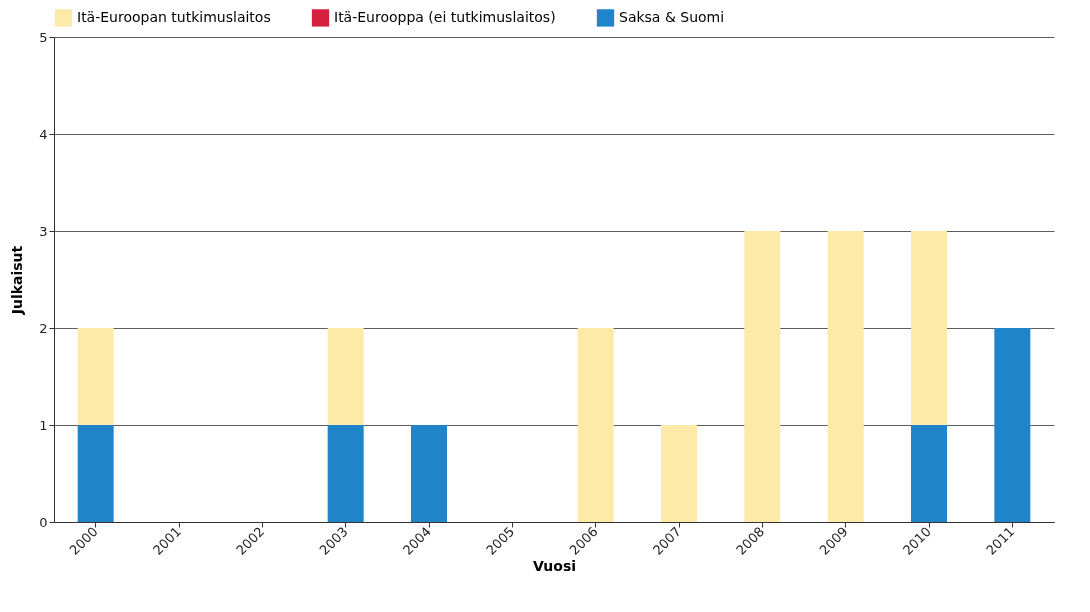 The width and height of the screenshot is (1090, 612). Describe the element at coordinates (43, 522) in the screenshot. I see `y-tick-label: 0` at that location.